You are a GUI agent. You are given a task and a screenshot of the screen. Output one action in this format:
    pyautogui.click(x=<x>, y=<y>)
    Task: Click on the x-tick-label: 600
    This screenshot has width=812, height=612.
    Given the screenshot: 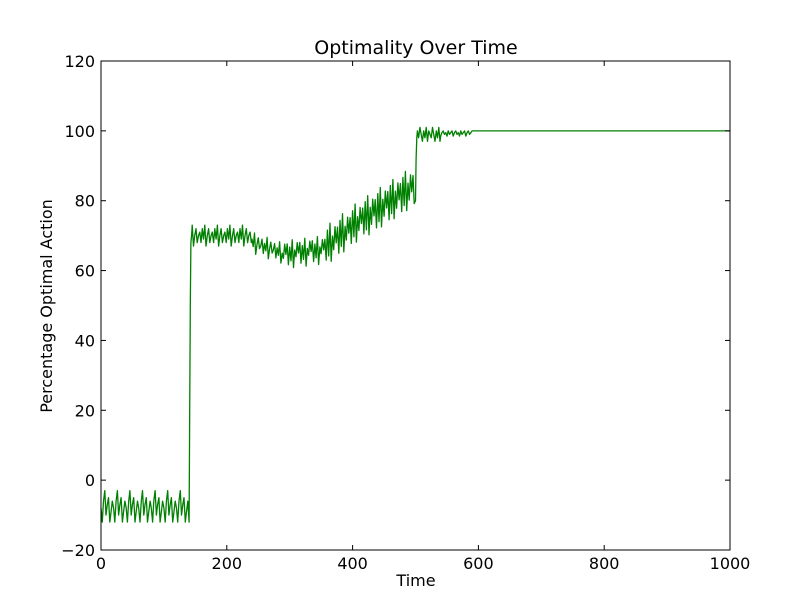 What is the action you would take?
    pyautogui.click(x=478, y=563)
    